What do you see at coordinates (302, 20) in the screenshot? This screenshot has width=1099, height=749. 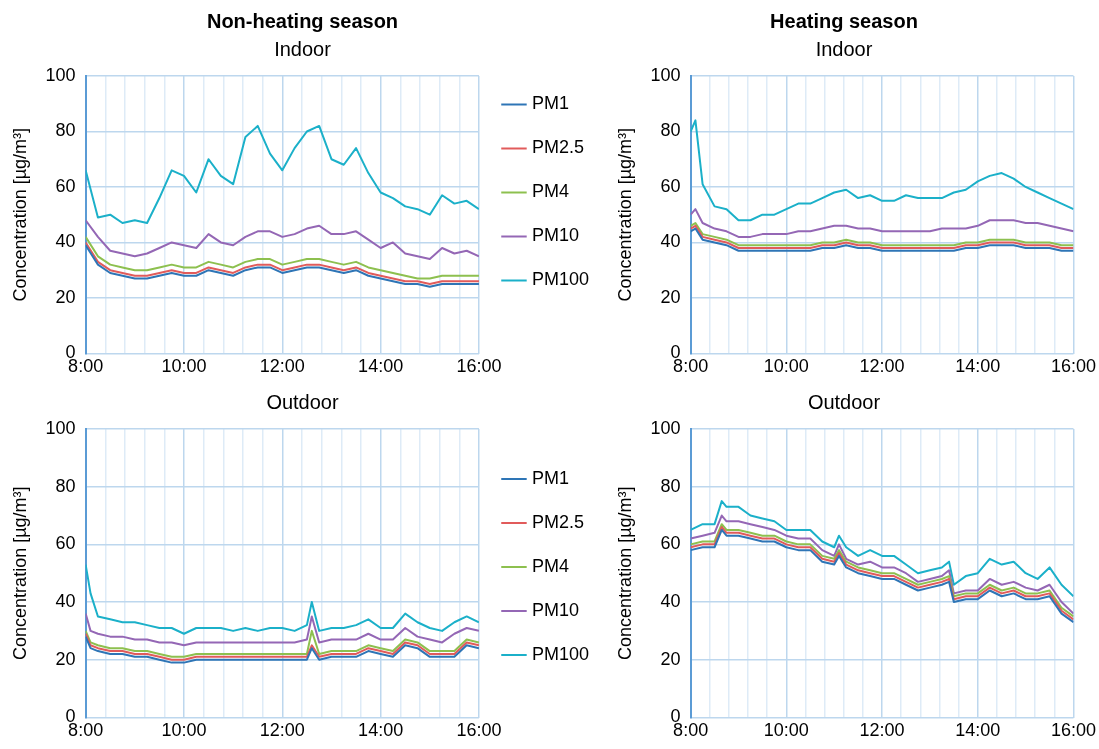 I see `chart-title: Non-heating season` at bounding box center [302, 20].